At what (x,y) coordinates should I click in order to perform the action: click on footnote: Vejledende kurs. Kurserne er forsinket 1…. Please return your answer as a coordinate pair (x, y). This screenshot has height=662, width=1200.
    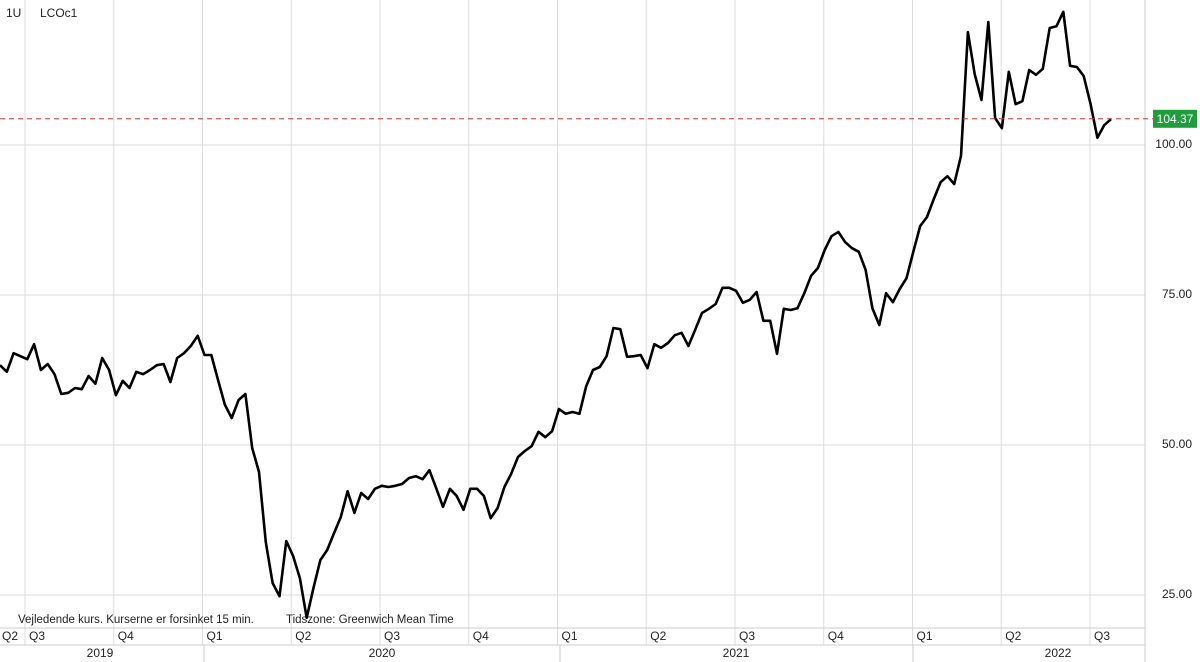
    Looking at the image, I should click on (136, 620).